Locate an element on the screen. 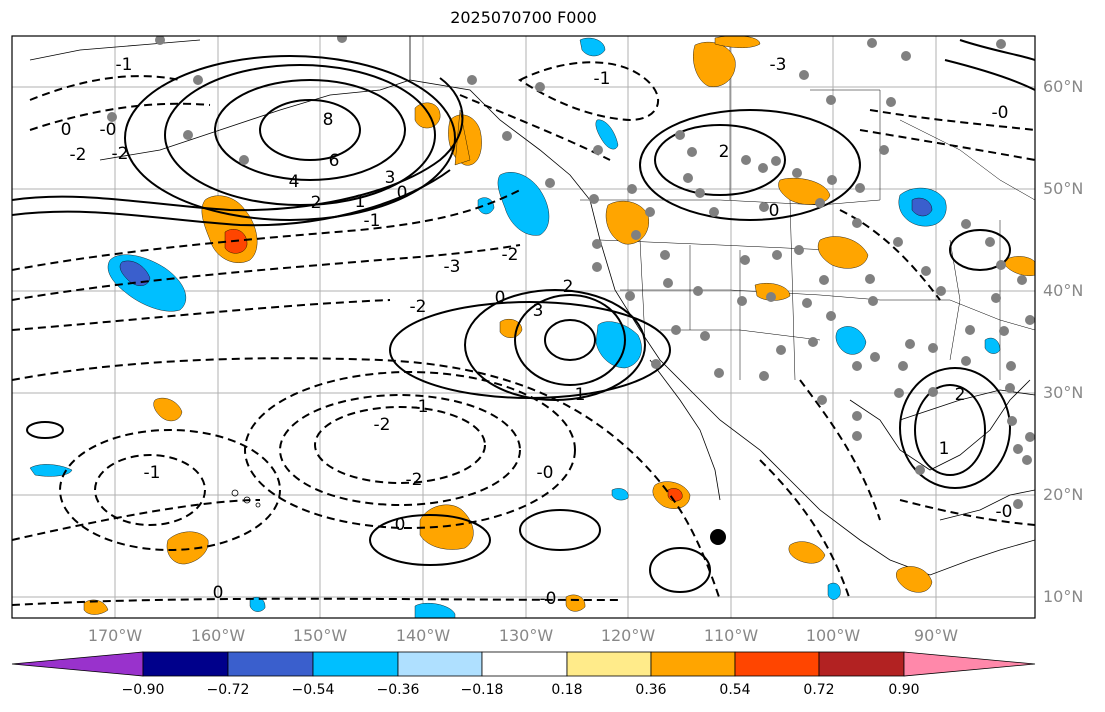 The height and width of the screenshot is (712, 1105). lon-label: 130°W is located at coordinates (526, 635).